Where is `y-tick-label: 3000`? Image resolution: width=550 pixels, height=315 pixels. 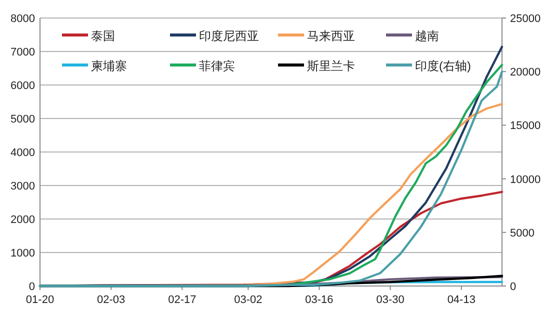 y-tick-label: 3000 is located at coordinates (22, 186).